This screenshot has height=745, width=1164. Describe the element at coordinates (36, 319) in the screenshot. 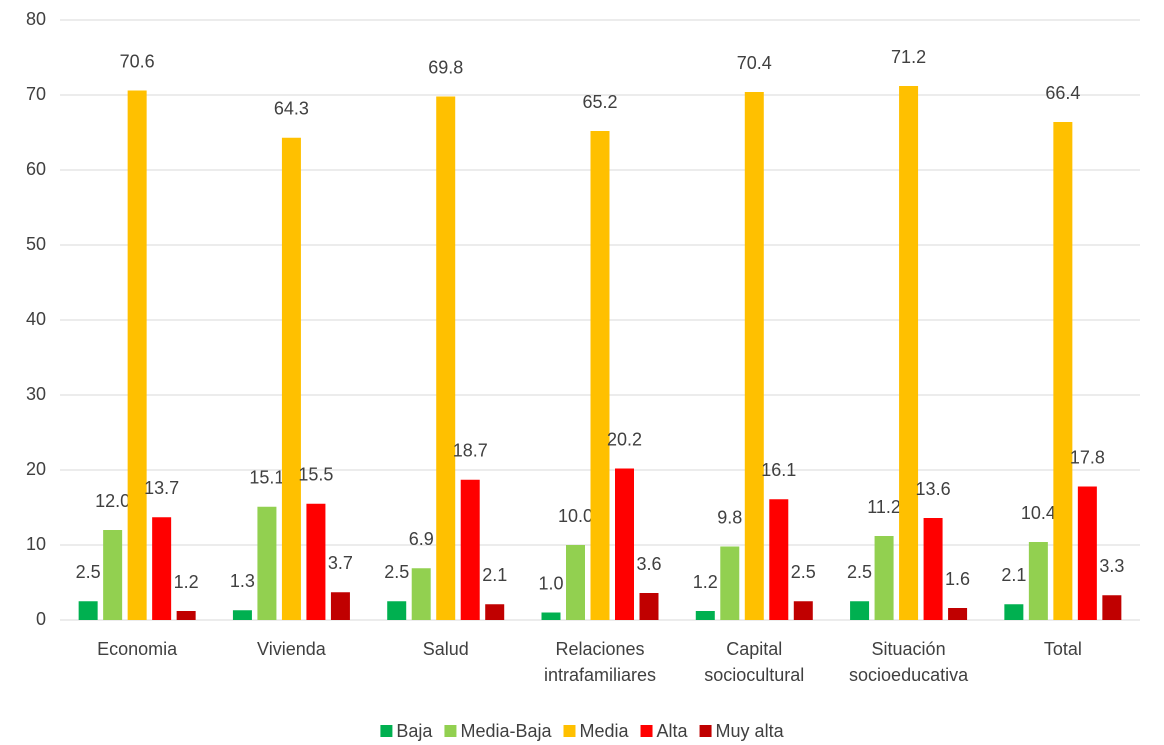

I see `y-tick-label: 40` at that location.